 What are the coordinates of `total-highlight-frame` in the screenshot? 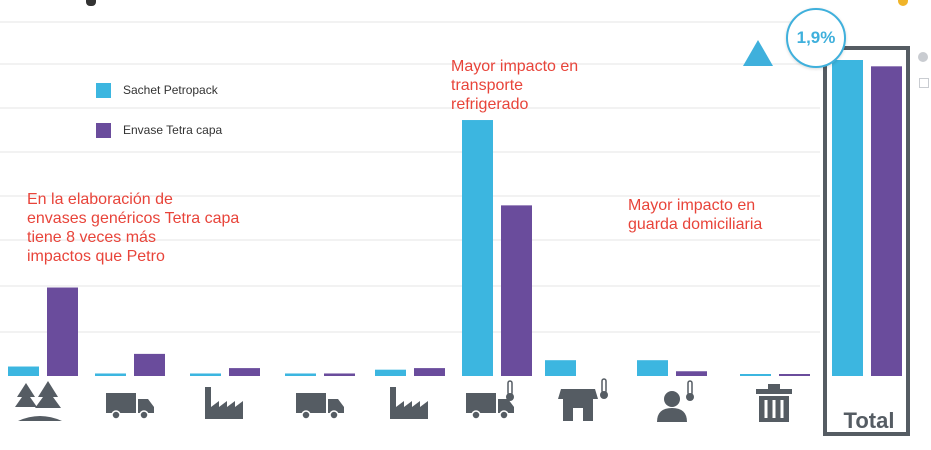 It's located at (866, 241).